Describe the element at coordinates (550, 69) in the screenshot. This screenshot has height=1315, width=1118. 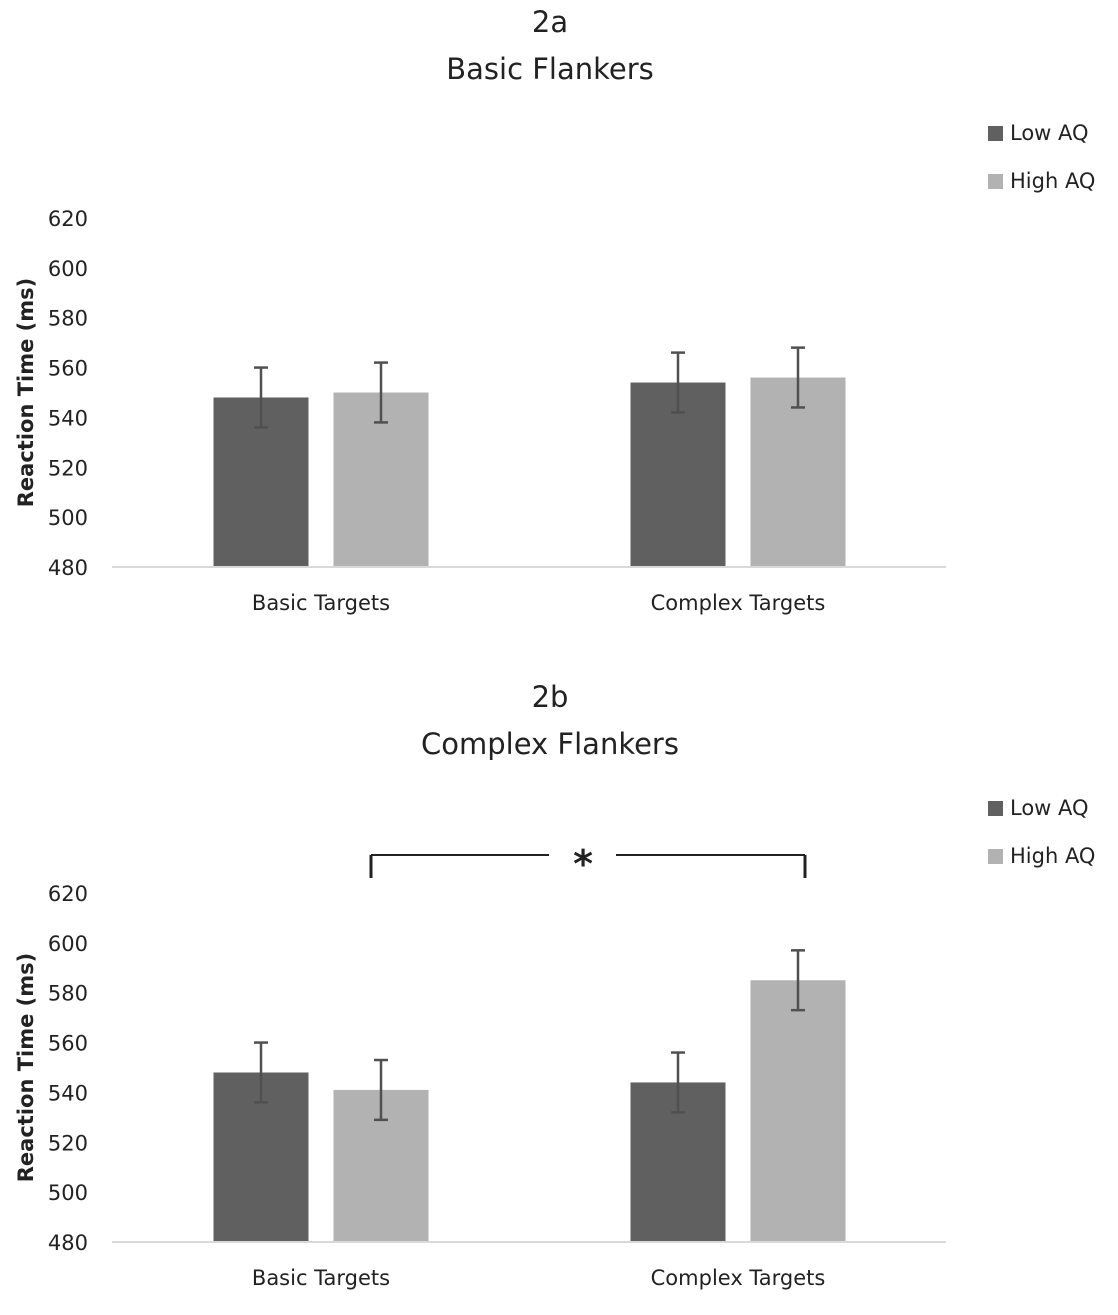
I see `chart-title: Basic Flankers` at that location.